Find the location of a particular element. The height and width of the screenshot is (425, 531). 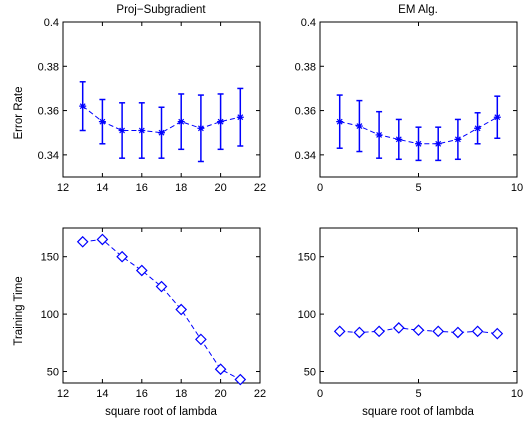

chart-title: EM Alg. is located at coordinates (418, 10).